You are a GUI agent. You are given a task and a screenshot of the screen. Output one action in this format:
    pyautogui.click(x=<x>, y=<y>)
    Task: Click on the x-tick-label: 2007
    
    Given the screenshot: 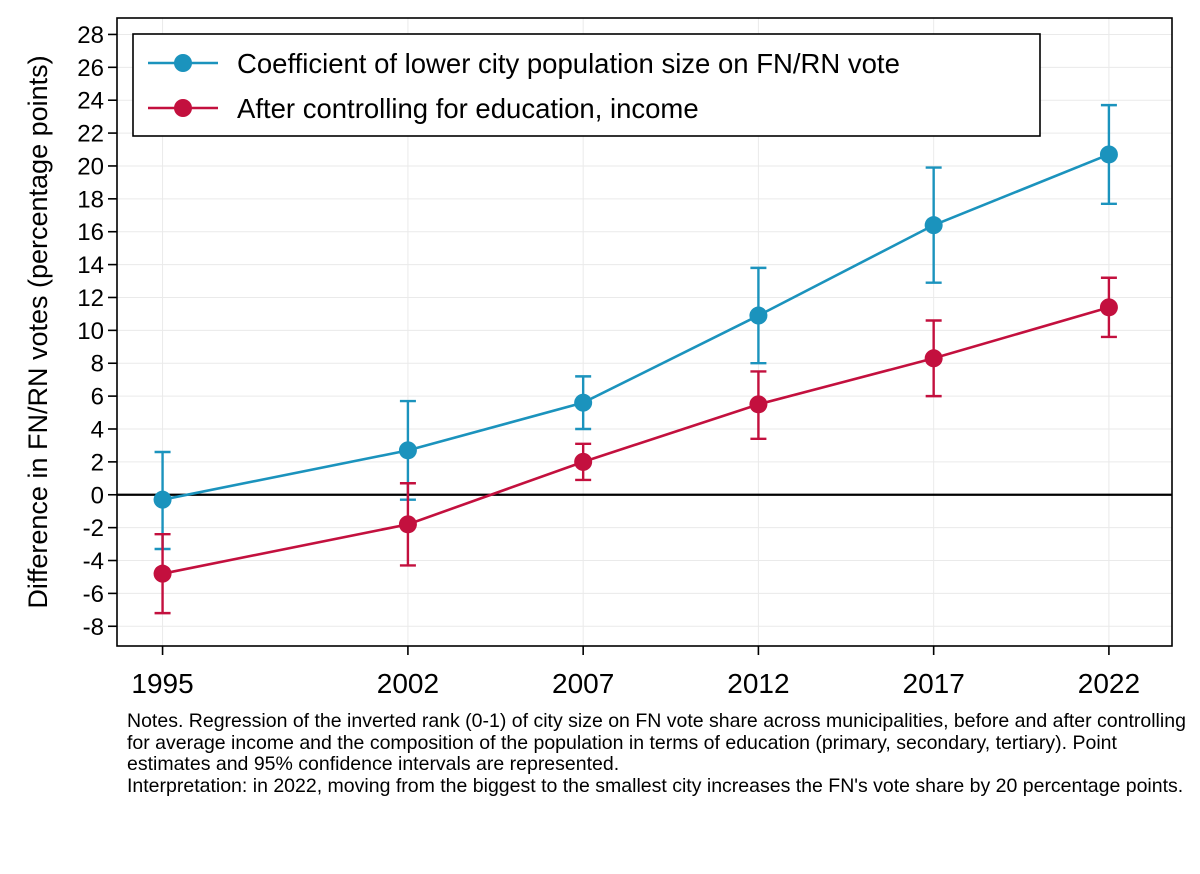 What is the action you would take?
    pyautogui.click(x=583, y=683)
    